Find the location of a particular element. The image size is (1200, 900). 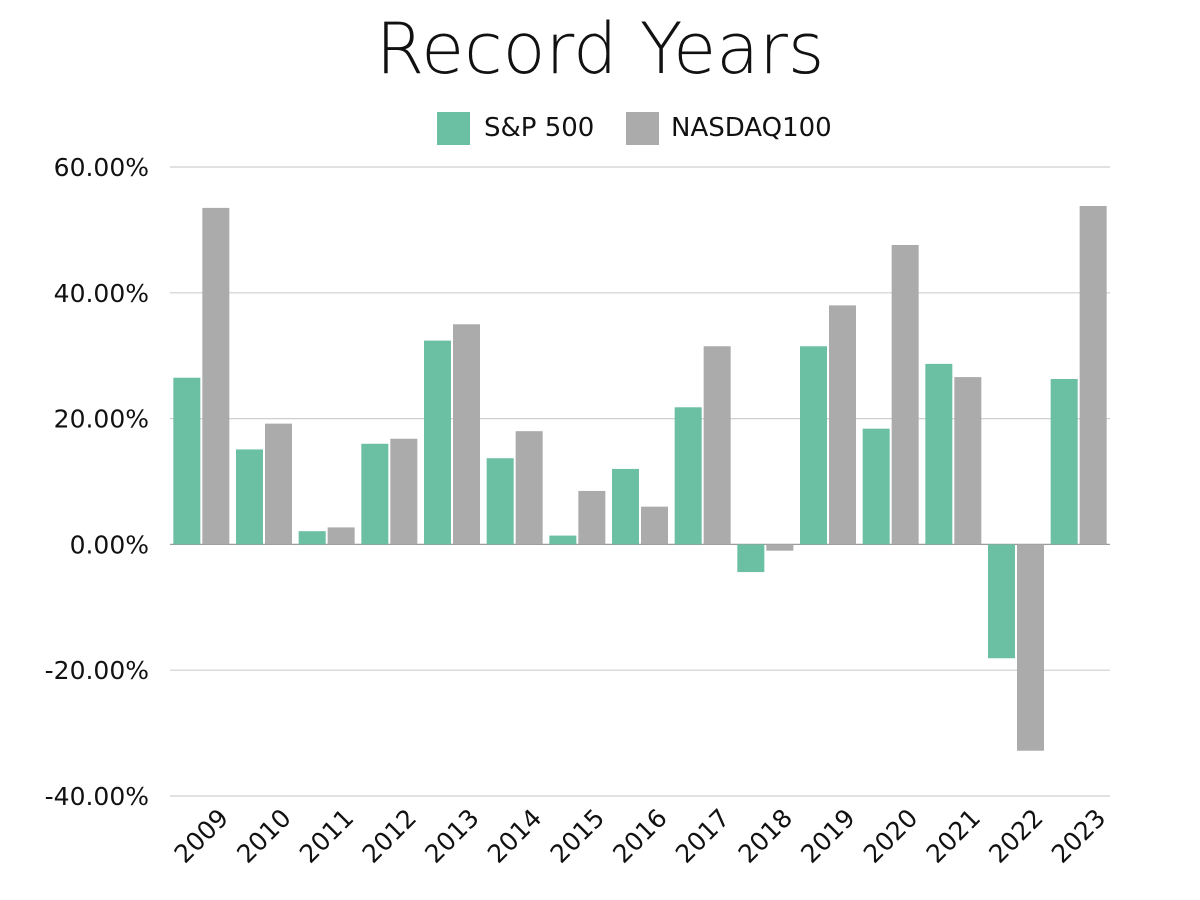

x-tick-label-2023: 2023 is located at coordinates (1078, 835).